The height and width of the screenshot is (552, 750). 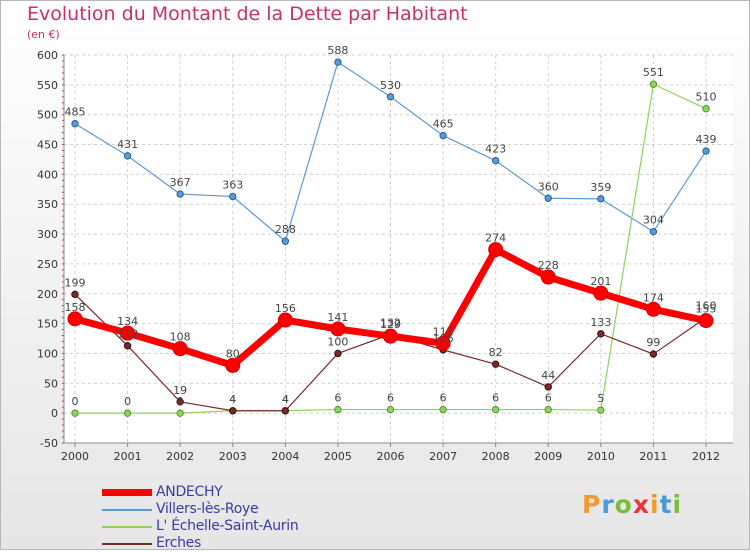 What do you see at coordinates (75, 282) in the screenshot?
I see `data-label-erches: 199` at bounding box center [75, 282].